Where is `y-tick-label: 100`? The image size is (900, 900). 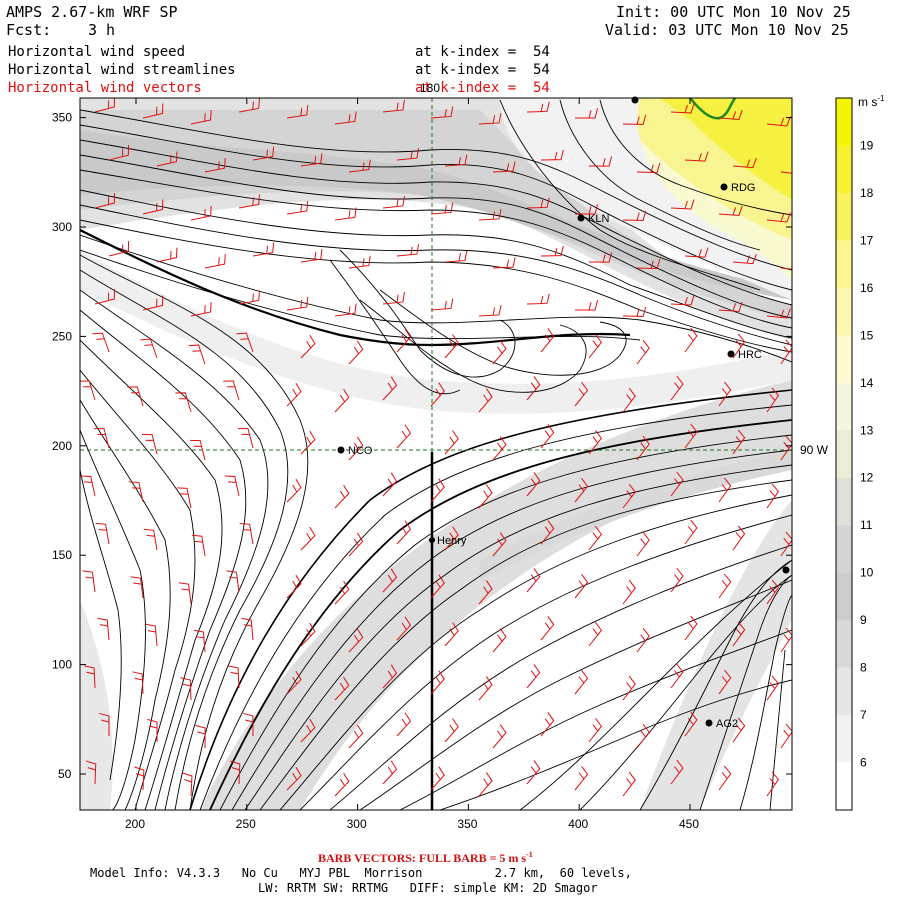 y-tick-label: 100 is located at coordinates (62, 665).